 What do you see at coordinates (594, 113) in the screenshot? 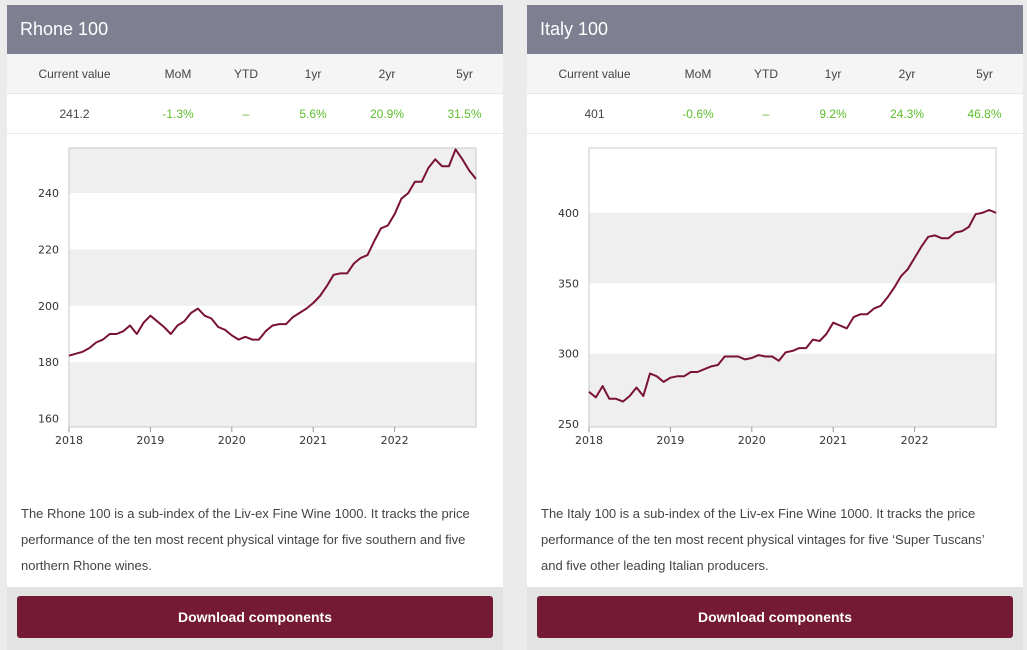
I see `stat-current-value: 401` at bounding box center [594, 113].